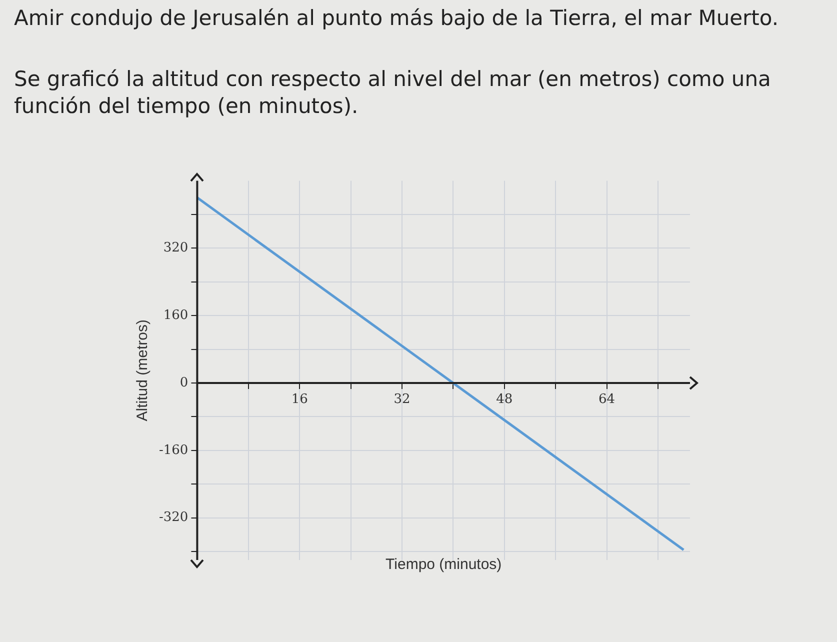 The width and height of the screenshot is (837, 642). What do you see at coordinates (184, 382) in the screenshot?
I see `y-tick-label: 0` at bounding box center [184, 382].